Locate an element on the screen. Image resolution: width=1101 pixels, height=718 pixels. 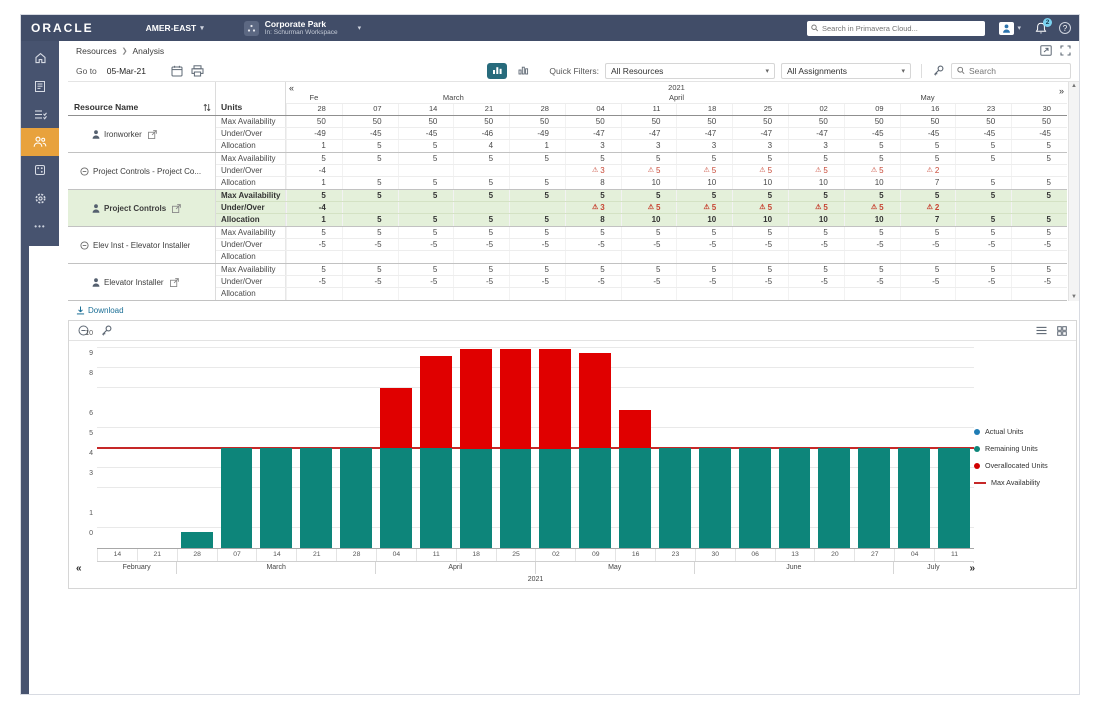
day-column-header: 04 is located at coordinates (592, 109).